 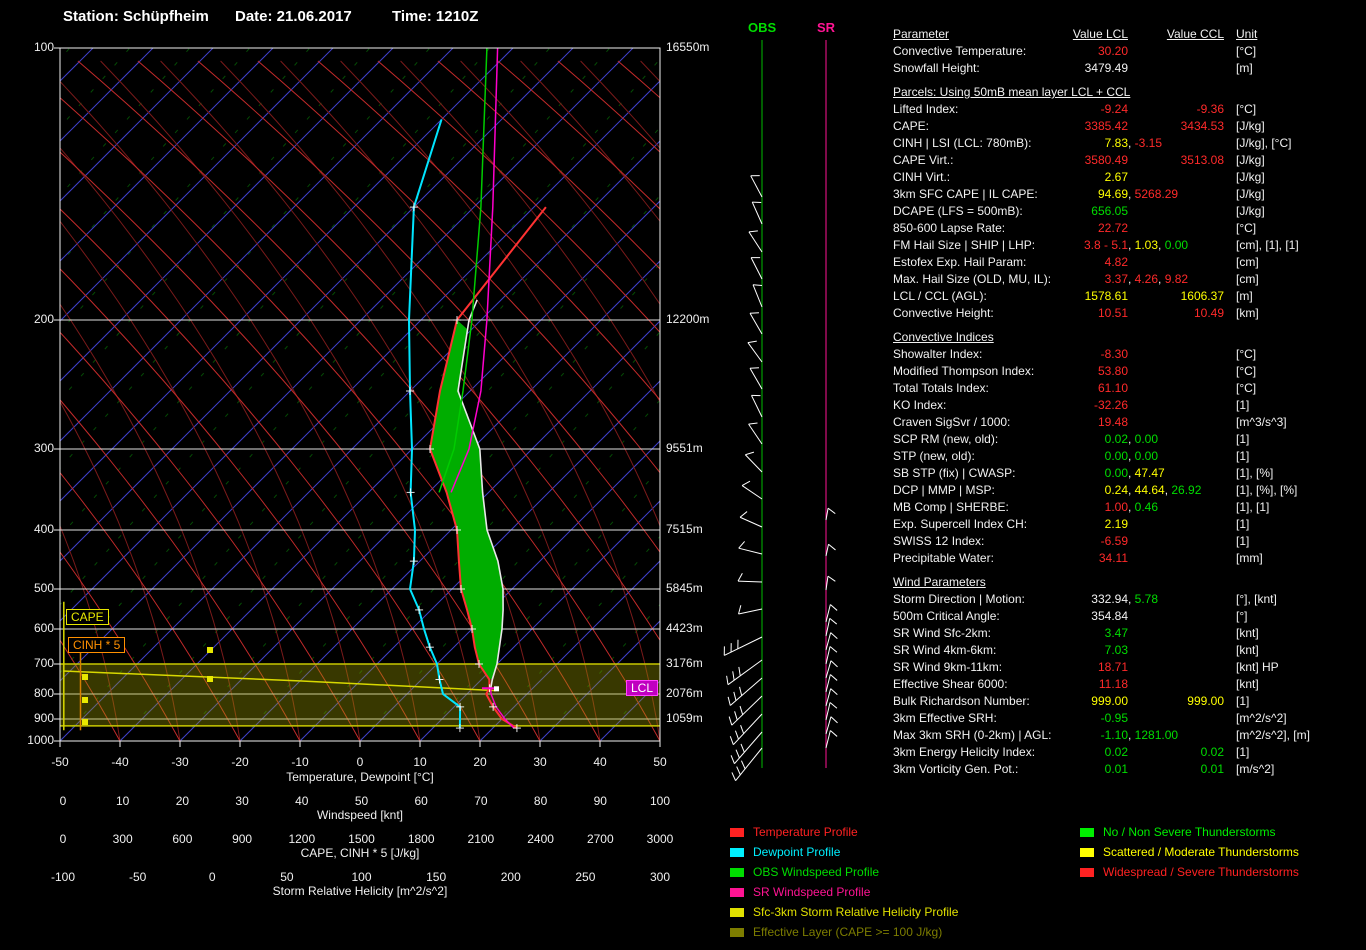 I want to click on param-unit: [°], so click(x=1242, y=616).